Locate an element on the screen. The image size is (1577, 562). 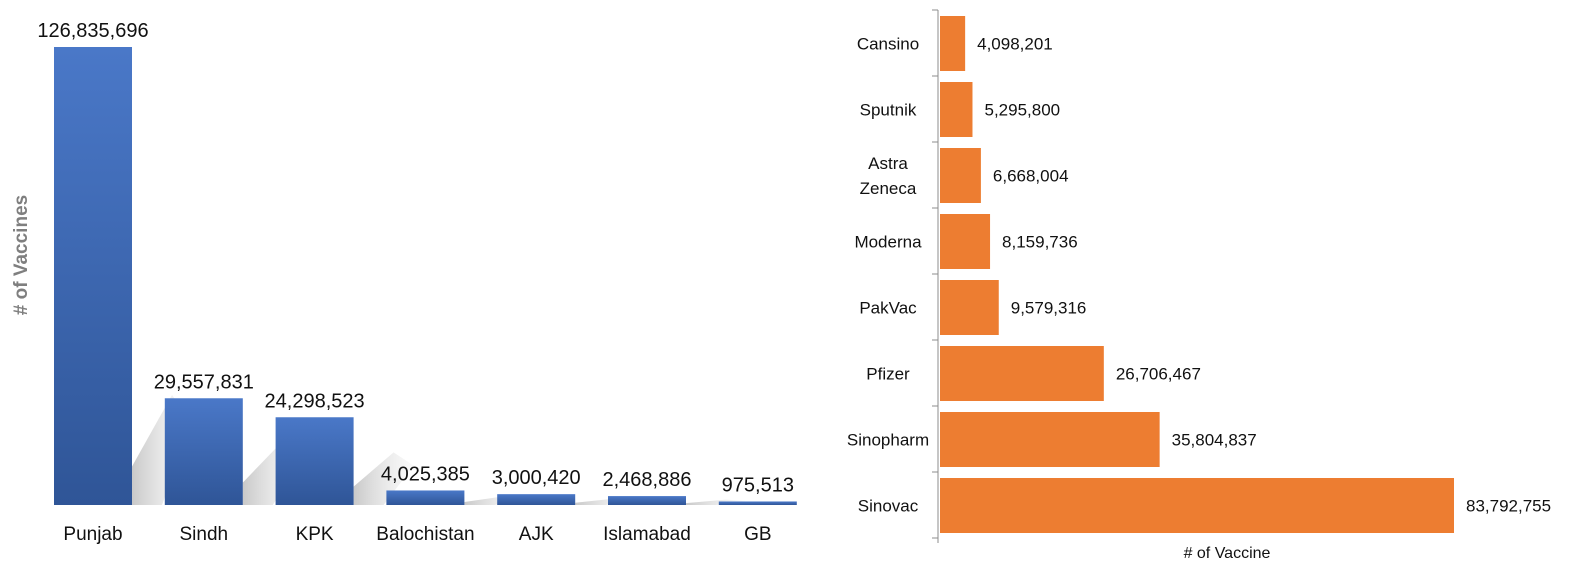
data-label: 29,557,831 is located at coordinates (204, 382).